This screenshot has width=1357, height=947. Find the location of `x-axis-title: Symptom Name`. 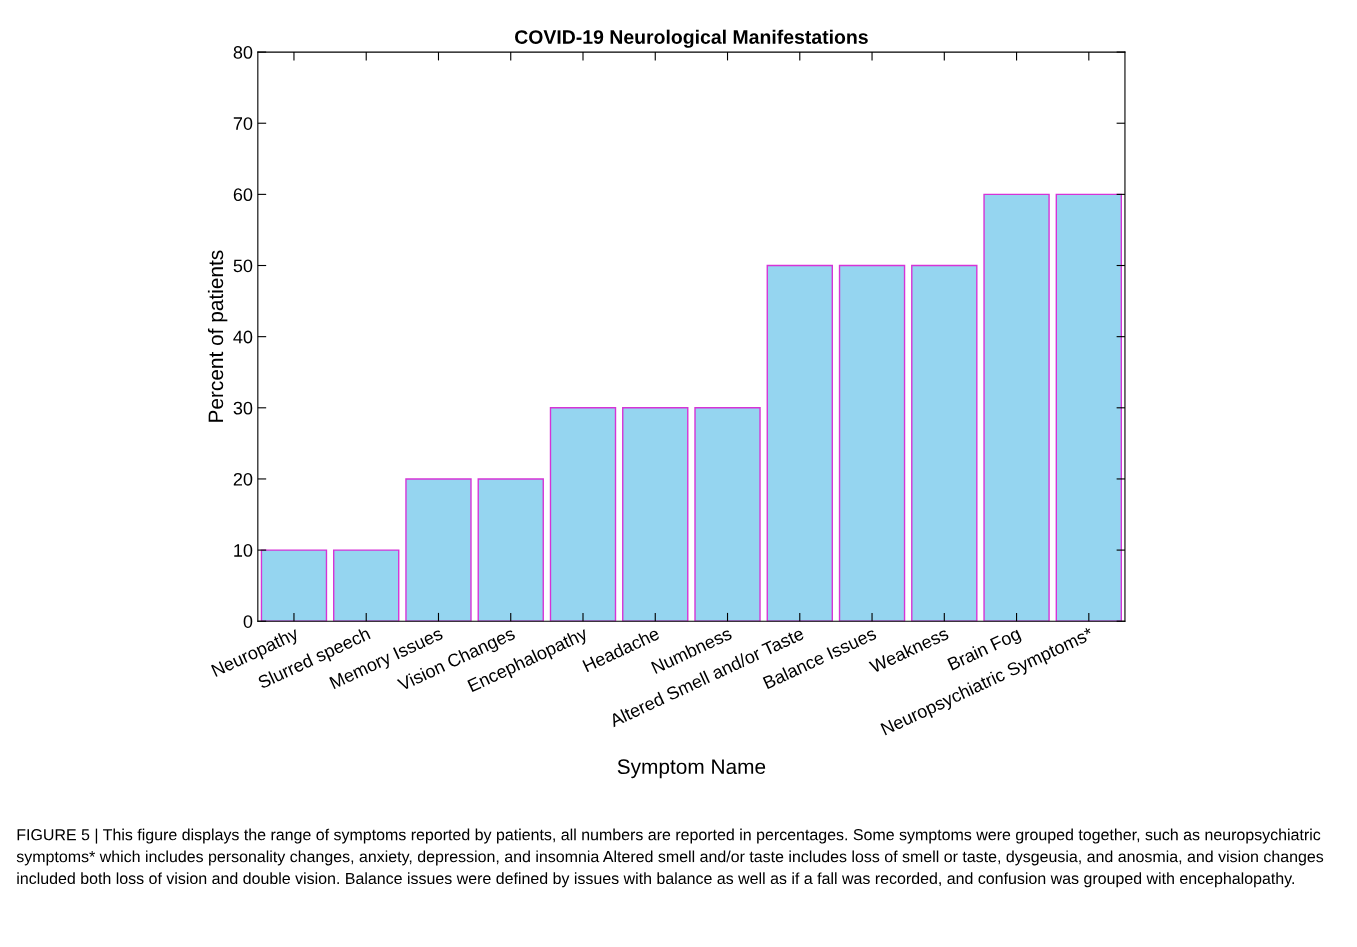

x-axis-title: Symptom Name is located at coordinates (691, 769).